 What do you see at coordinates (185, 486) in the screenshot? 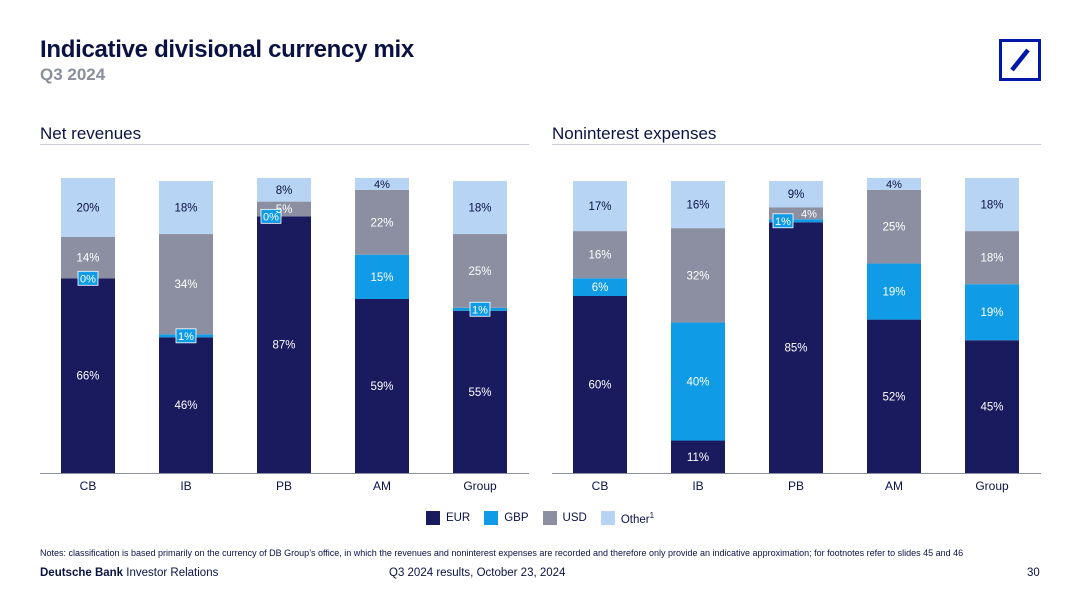
I see `tick-label-net-revenues-ib: IB` at bounding box center [185, 486].